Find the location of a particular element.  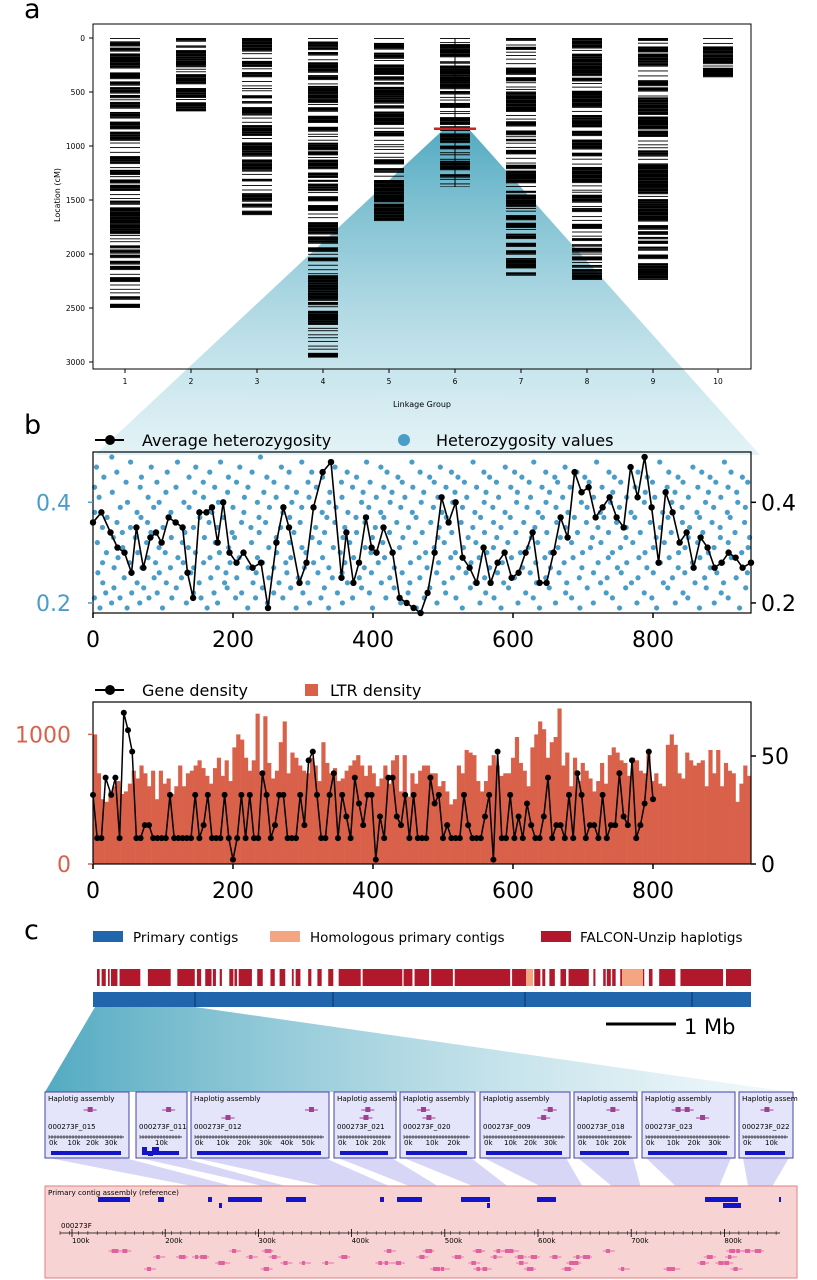

haplotig-box-contig is located at coordinates (604, 1153).